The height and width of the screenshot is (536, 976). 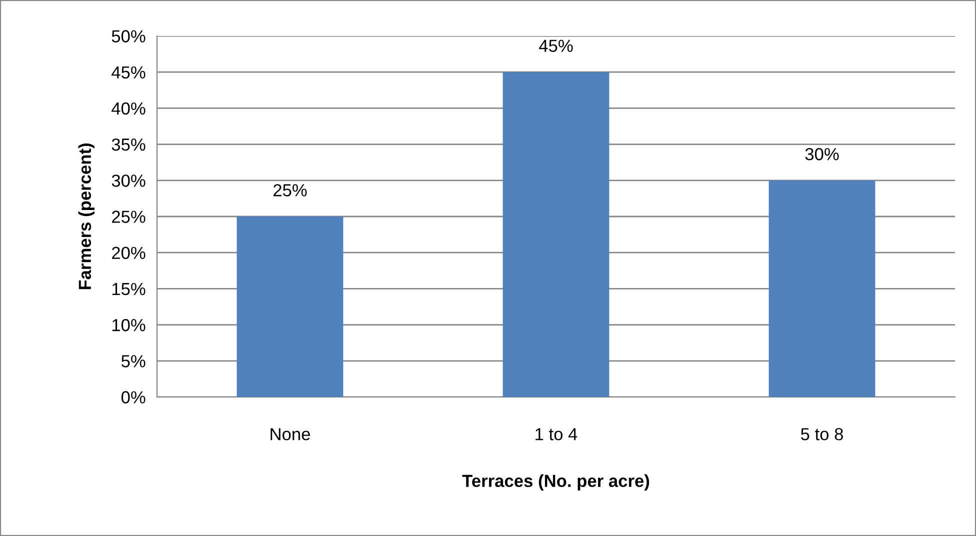 What do you see at coordinates (129, 253) in the screenshot?
I see `y-tick-label: 20%` at bounding box center [129, 253].